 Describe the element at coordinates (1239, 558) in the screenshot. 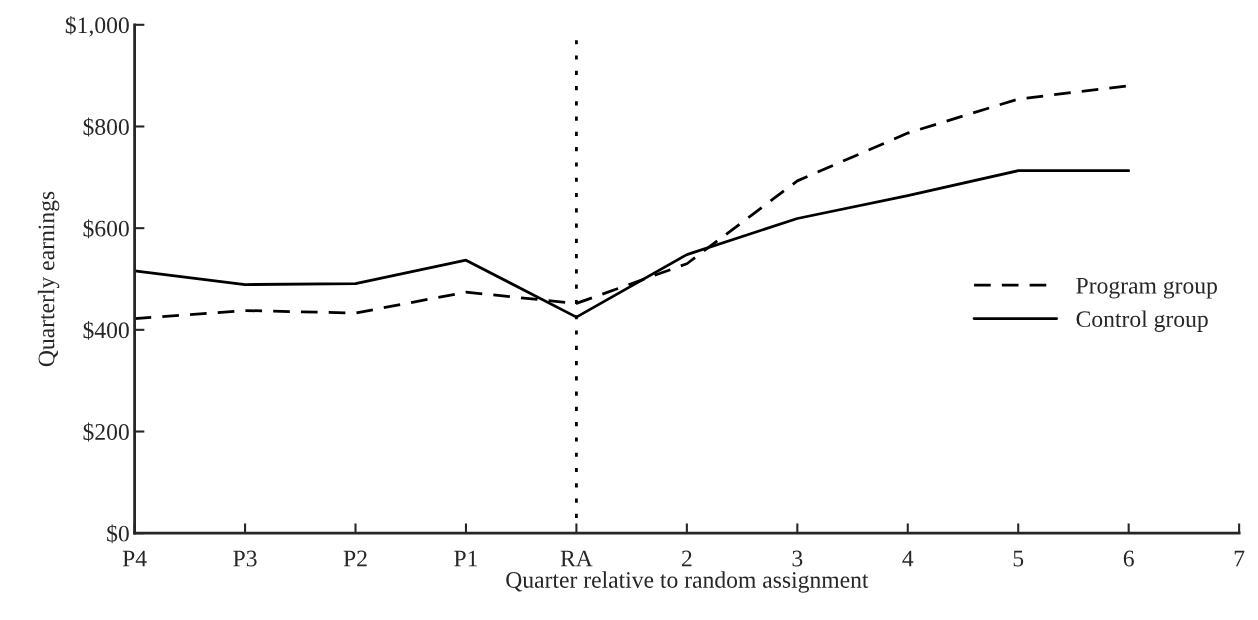

I see `x-tick-label: 7` at that location.